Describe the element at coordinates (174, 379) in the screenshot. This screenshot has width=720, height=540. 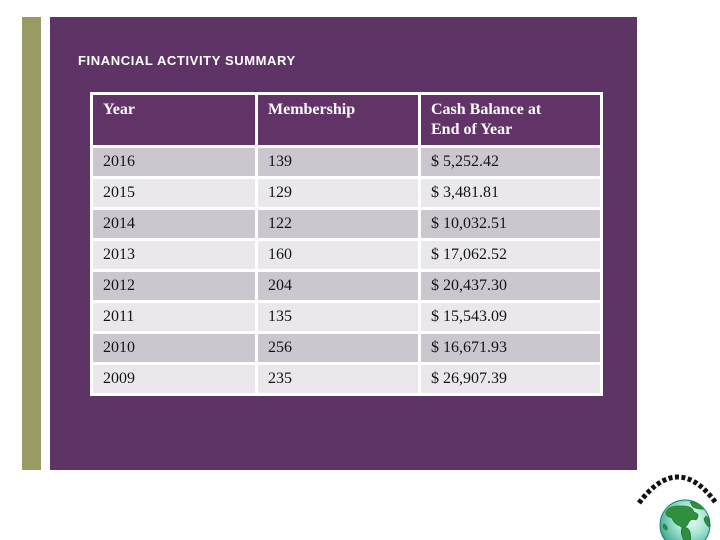
I see `table-cell: 2009` at that location.